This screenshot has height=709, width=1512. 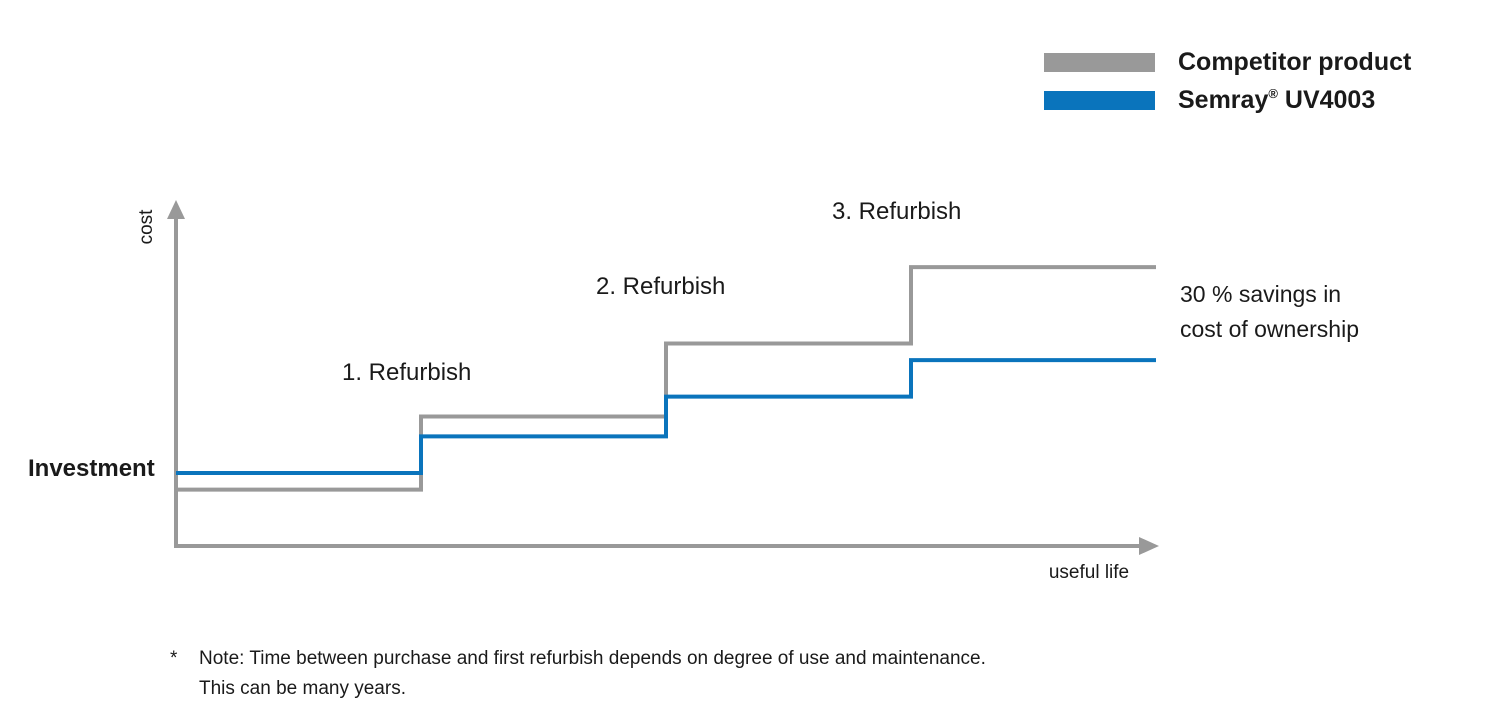 I want to click on phase-label-2: 2. Refurbish, so click(x=660, y=286).